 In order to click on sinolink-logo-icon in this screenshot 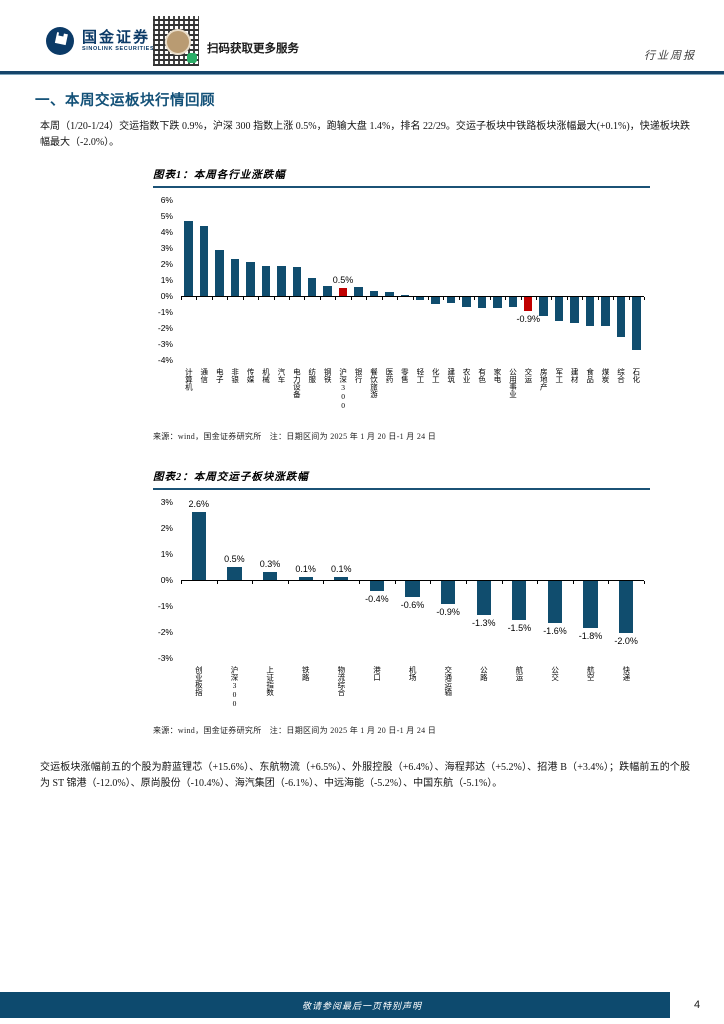, I will do `click(60, 41)`.